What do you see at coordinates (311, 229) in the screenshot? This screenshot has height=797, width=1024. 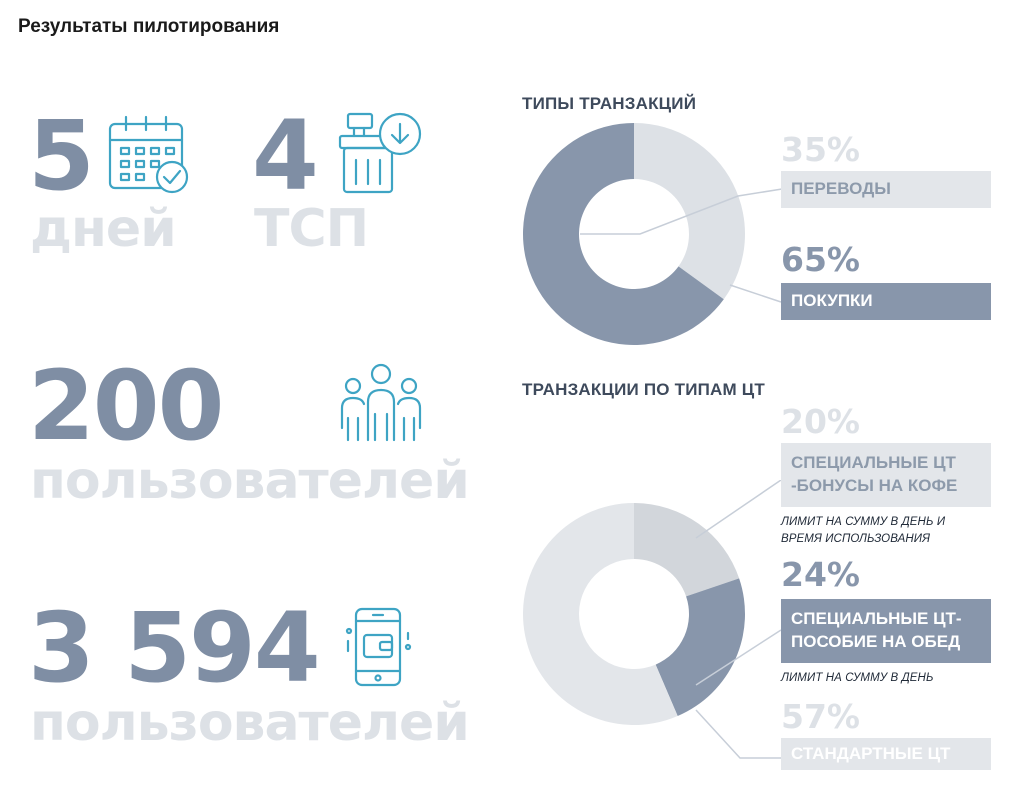 I see `stat-merchants-unit: ТСП` at bounding box center [311, 229].